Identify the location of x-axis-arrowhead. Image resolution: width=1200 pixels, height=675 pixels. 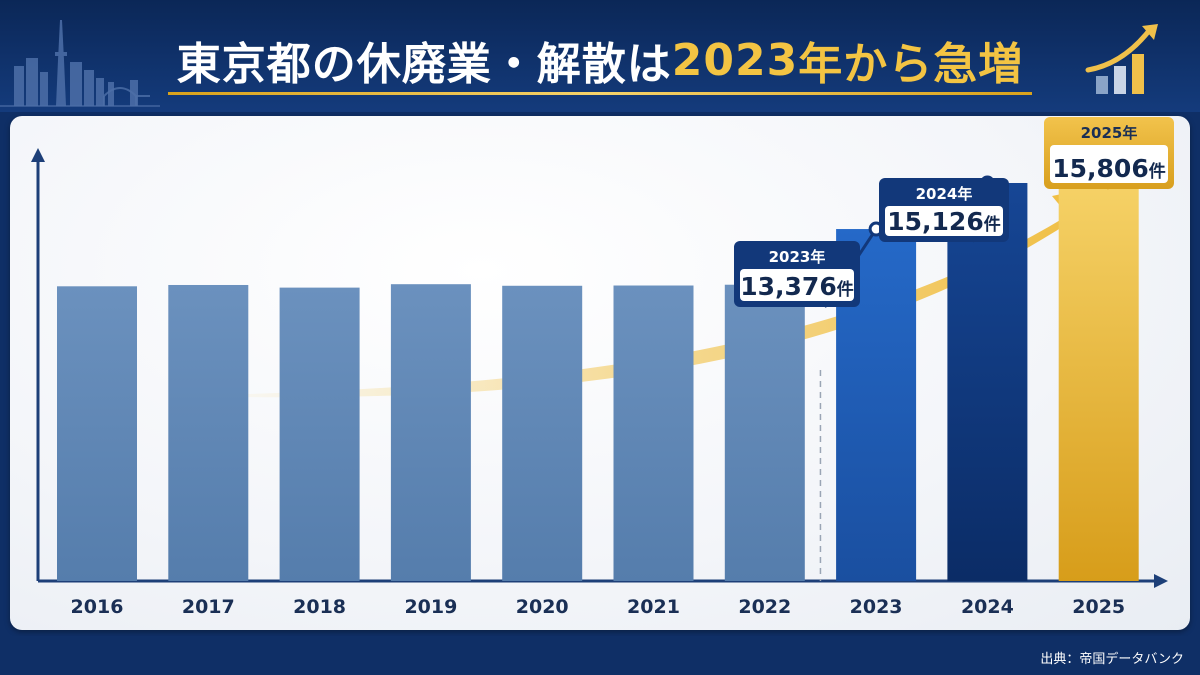
(1161, 581).